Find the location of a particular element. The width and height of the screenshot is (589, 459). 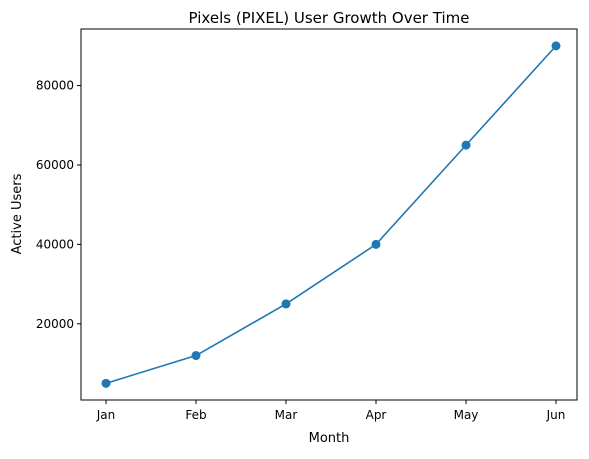

data-point-feb is located at coordinates (196, 356).